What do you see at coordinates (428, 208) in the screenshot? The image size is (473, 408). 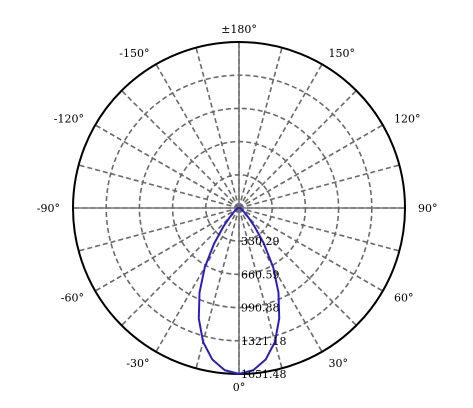 I see `angle-tick-label: 90°` at bounding box center [428, 208].